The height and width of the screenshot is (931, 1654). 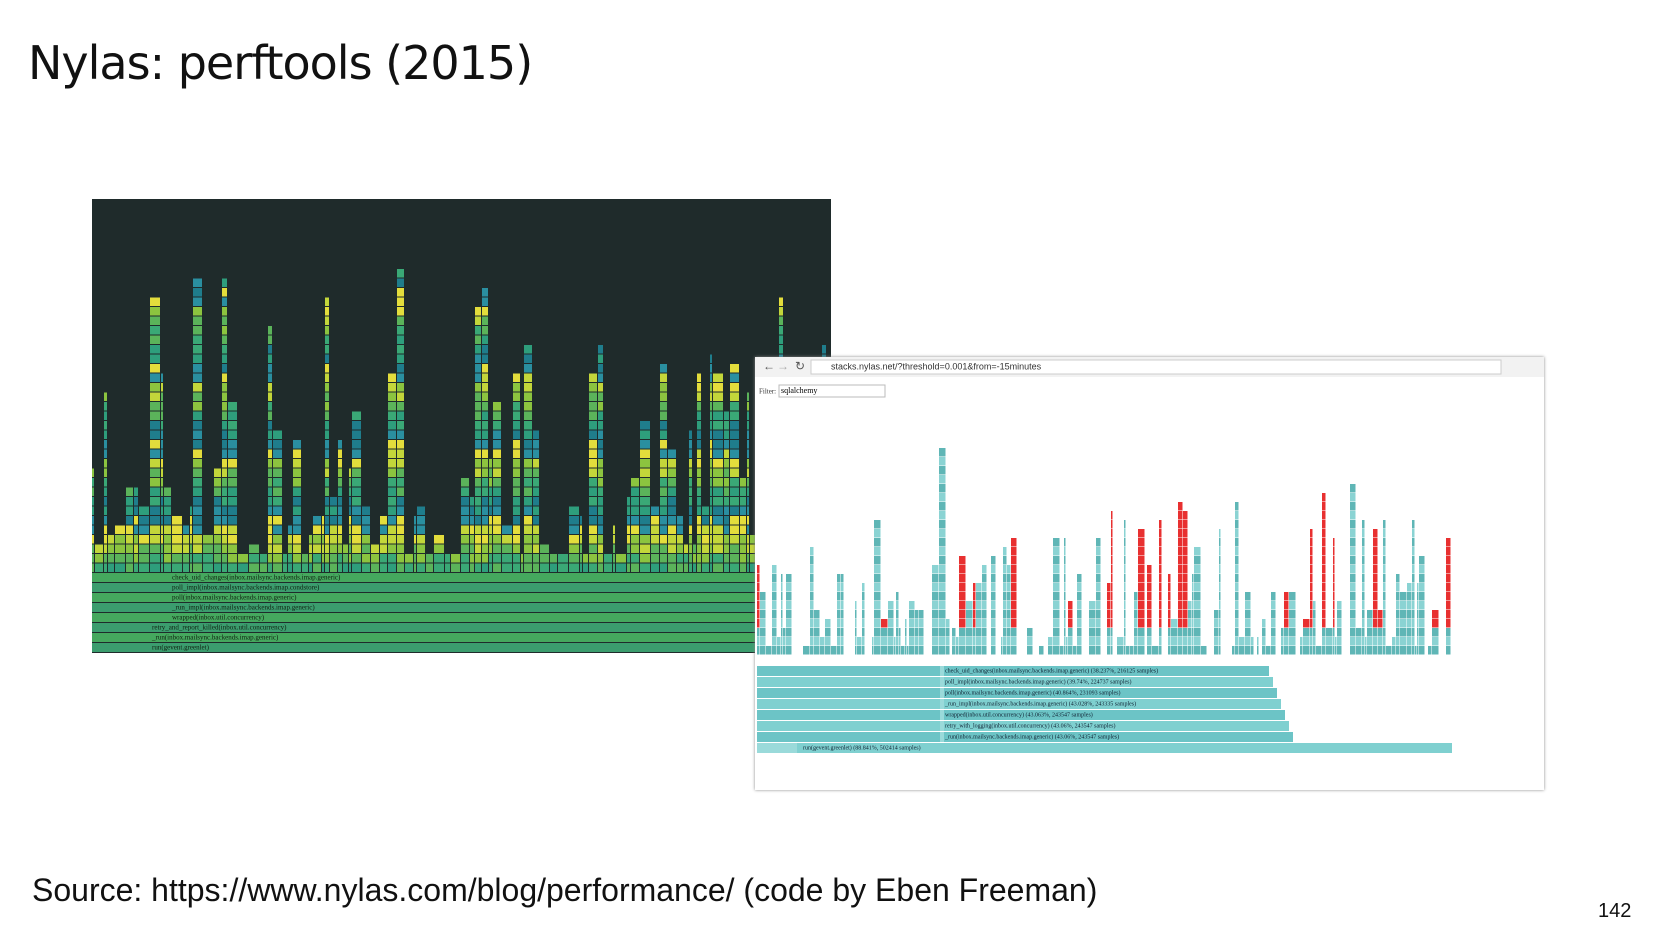 I want to click on reload-button: ↻, so click(x=800, y=366).